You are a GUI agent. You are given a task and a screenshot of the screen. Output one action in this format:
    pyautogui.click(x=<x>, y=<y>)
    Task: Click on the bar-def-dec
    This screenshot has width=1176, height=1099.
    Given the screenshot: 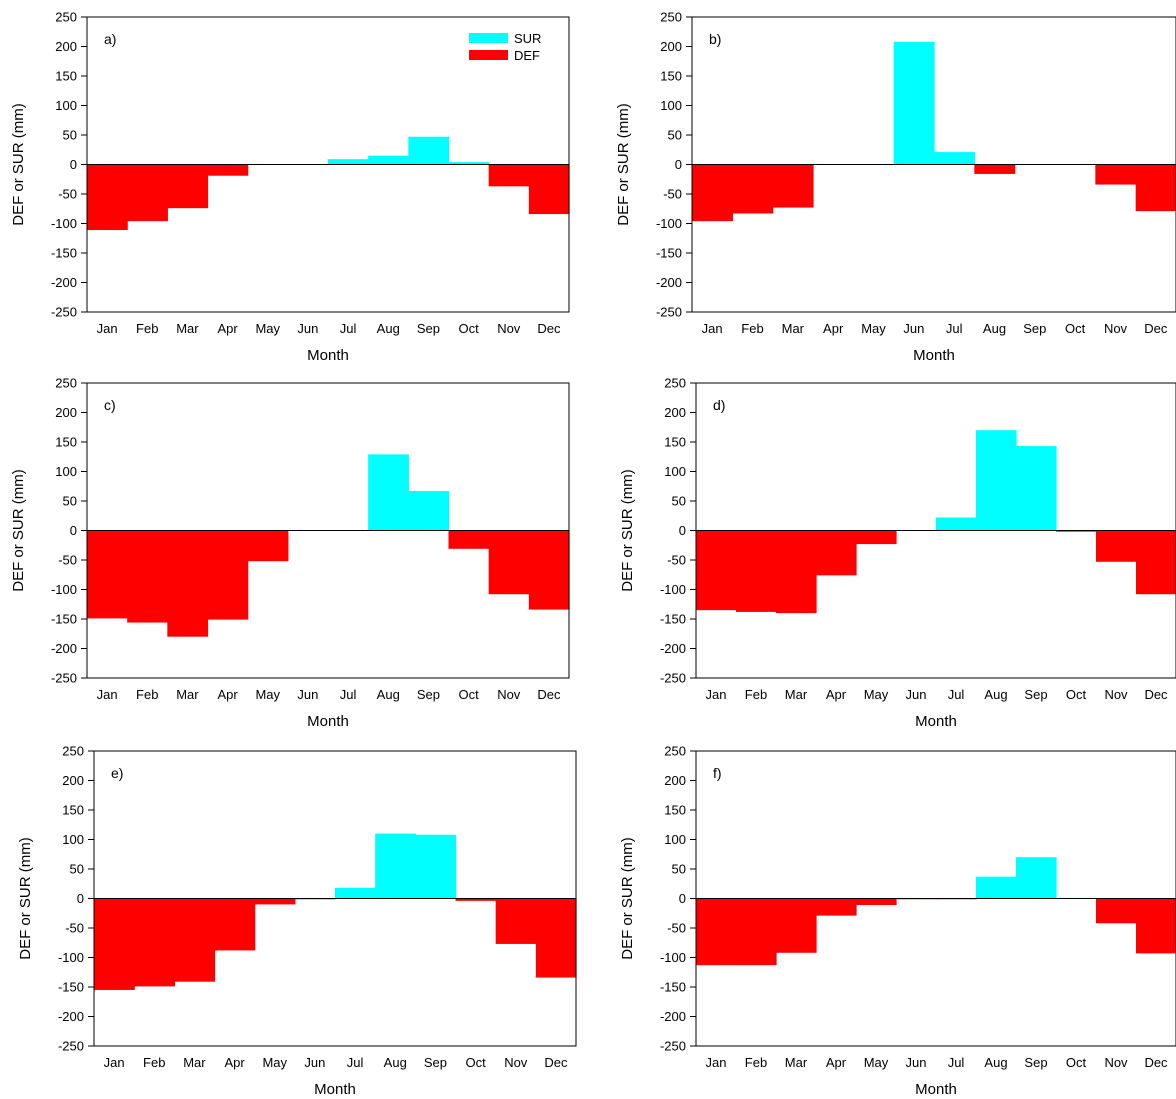 What is the action you would take?
    pyautogui.click(x=549, y=189)
    